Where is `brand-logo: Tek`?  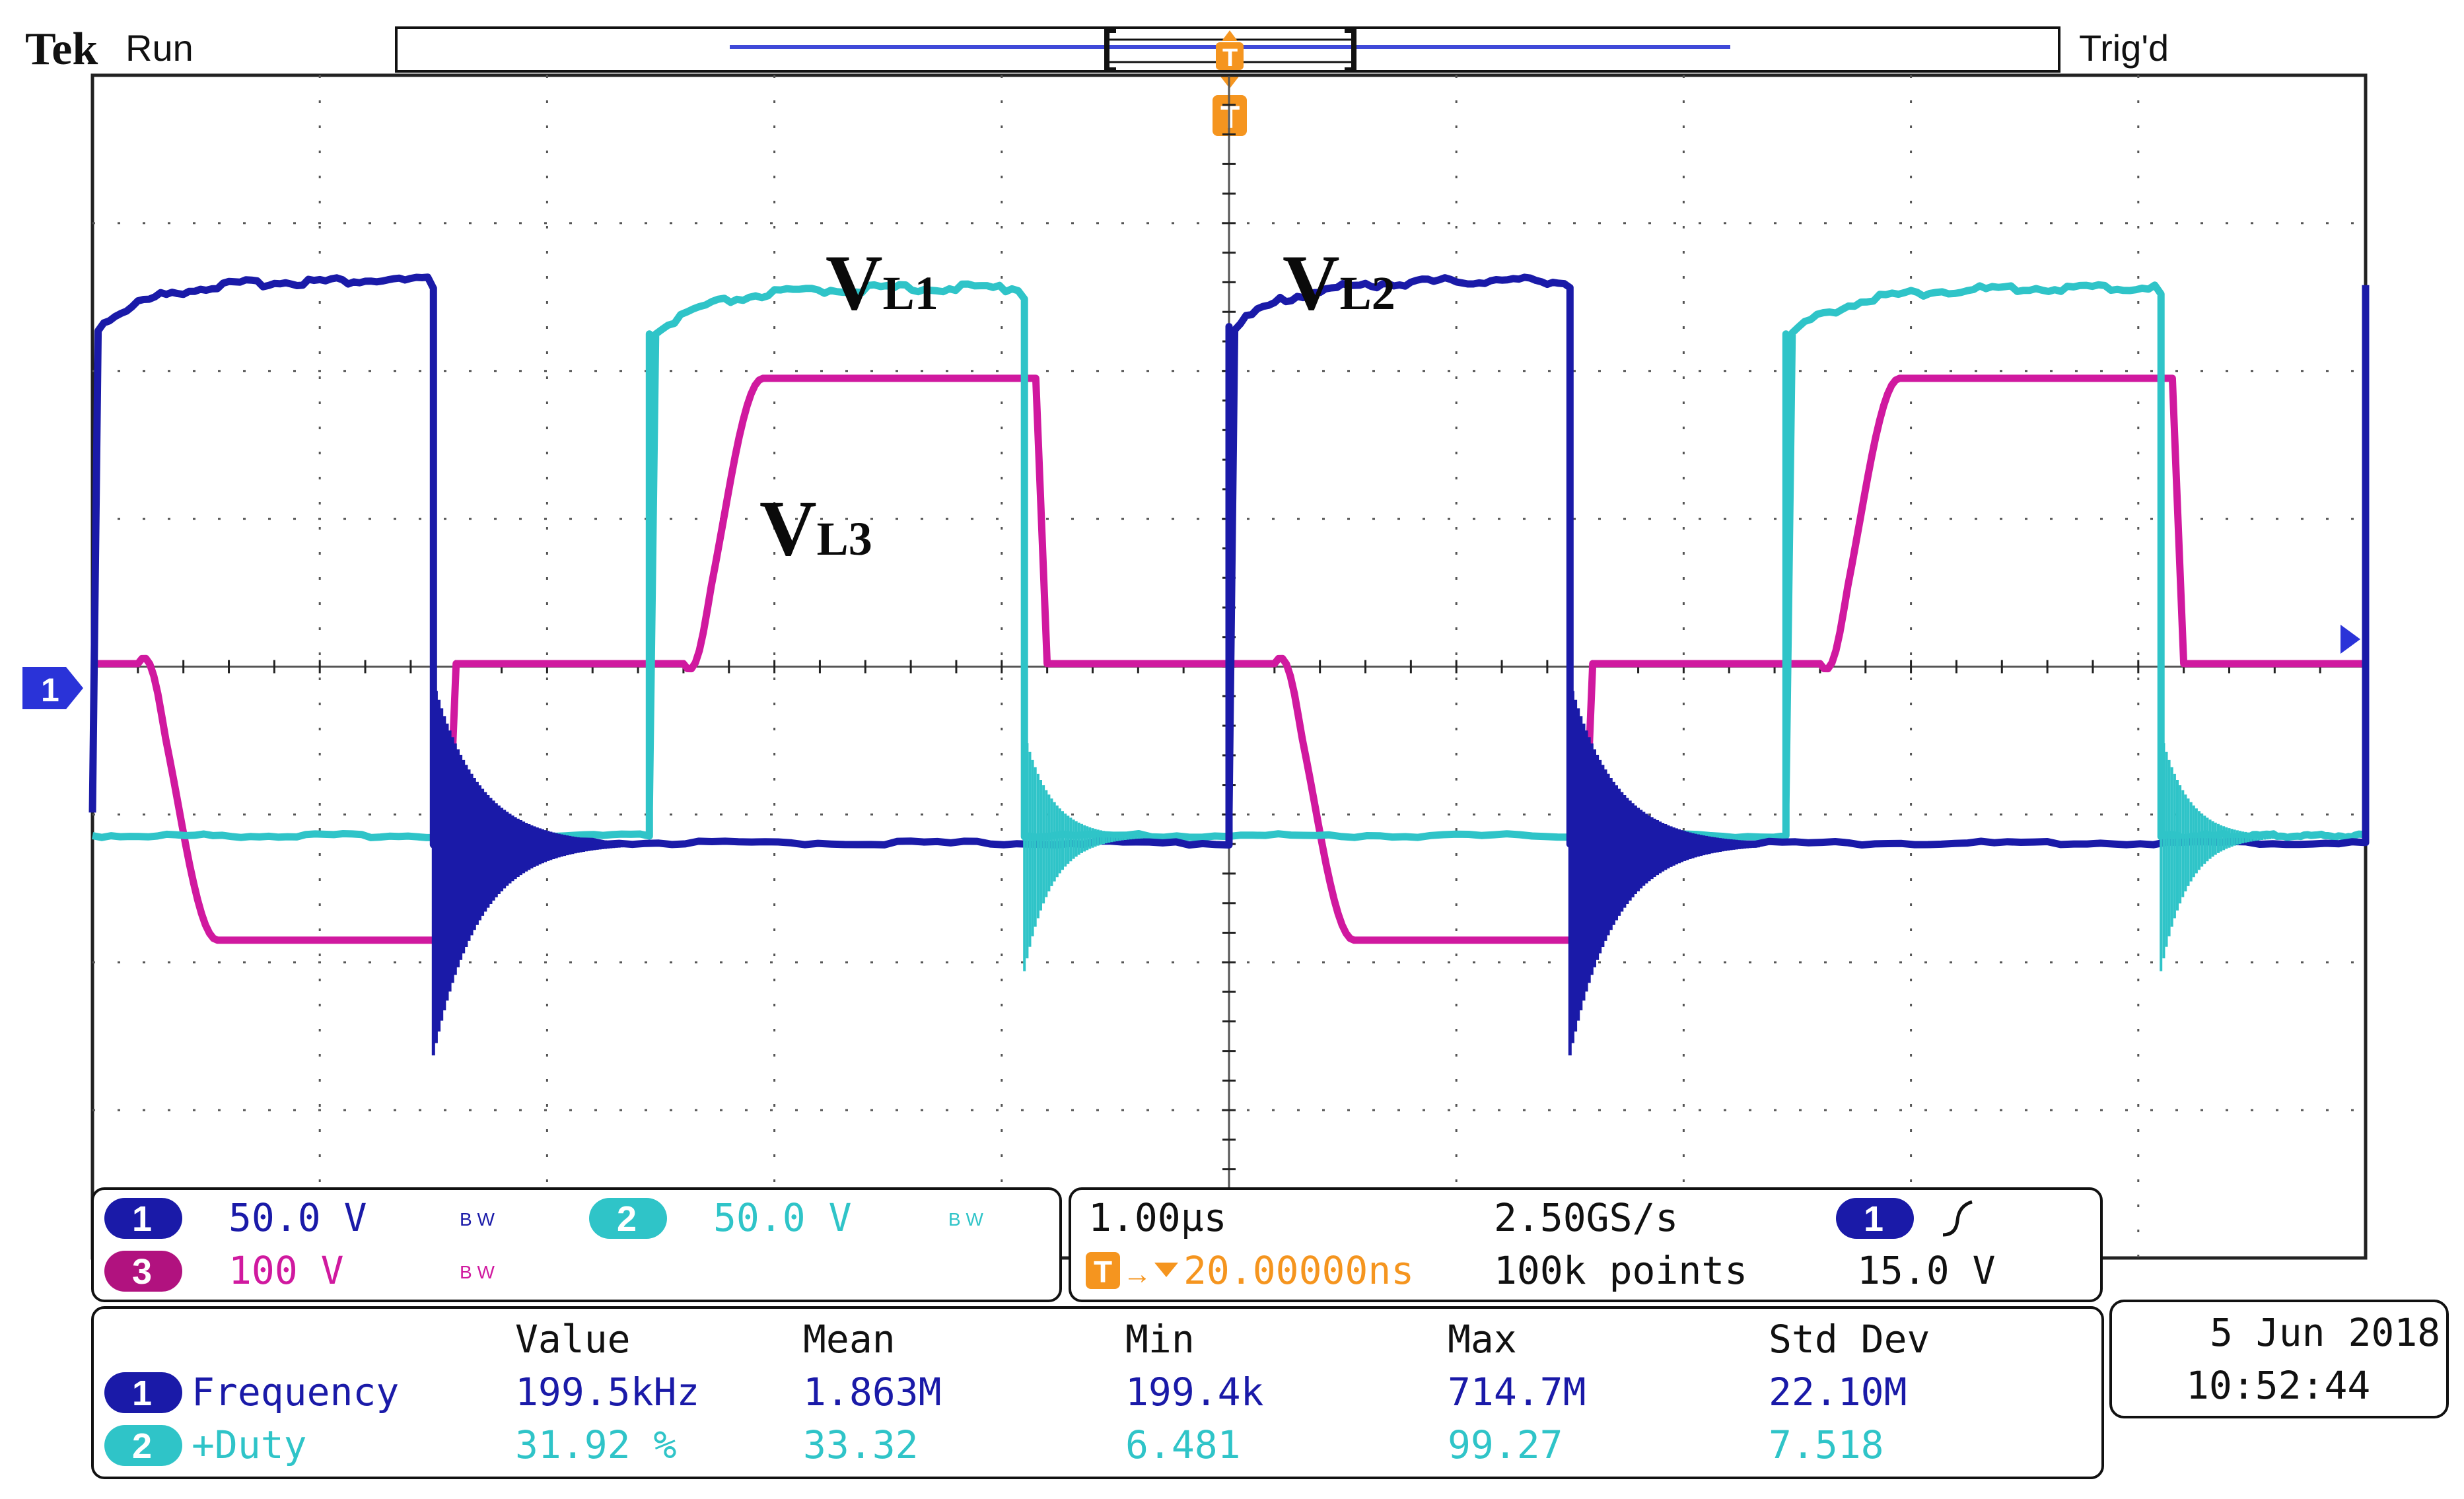
brand-logo: Tek is located at coordinates (61, 49).